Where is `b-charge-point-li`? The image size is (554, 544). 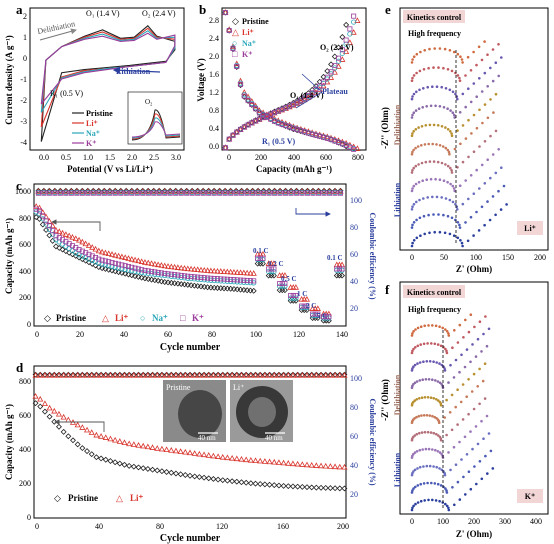 b-charge-point-li is located at coordinates (334, 72).